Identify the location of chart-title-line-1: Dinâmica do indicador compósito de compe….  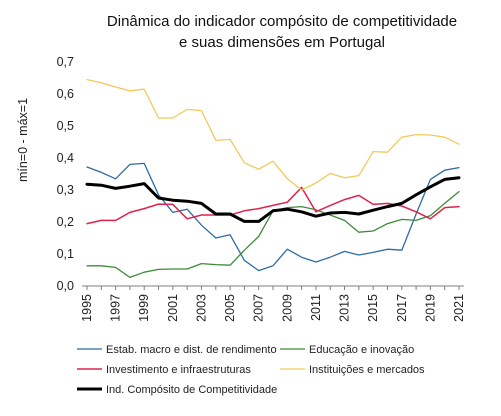
(282, 21).